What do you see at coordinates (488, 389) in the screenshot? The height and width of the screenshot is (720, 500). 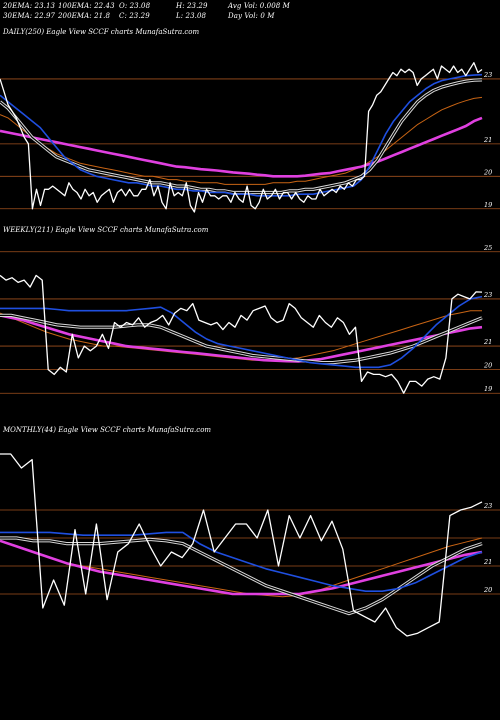 I see `y-tick-label-1-4: 19` at bounding box center [488, 389].